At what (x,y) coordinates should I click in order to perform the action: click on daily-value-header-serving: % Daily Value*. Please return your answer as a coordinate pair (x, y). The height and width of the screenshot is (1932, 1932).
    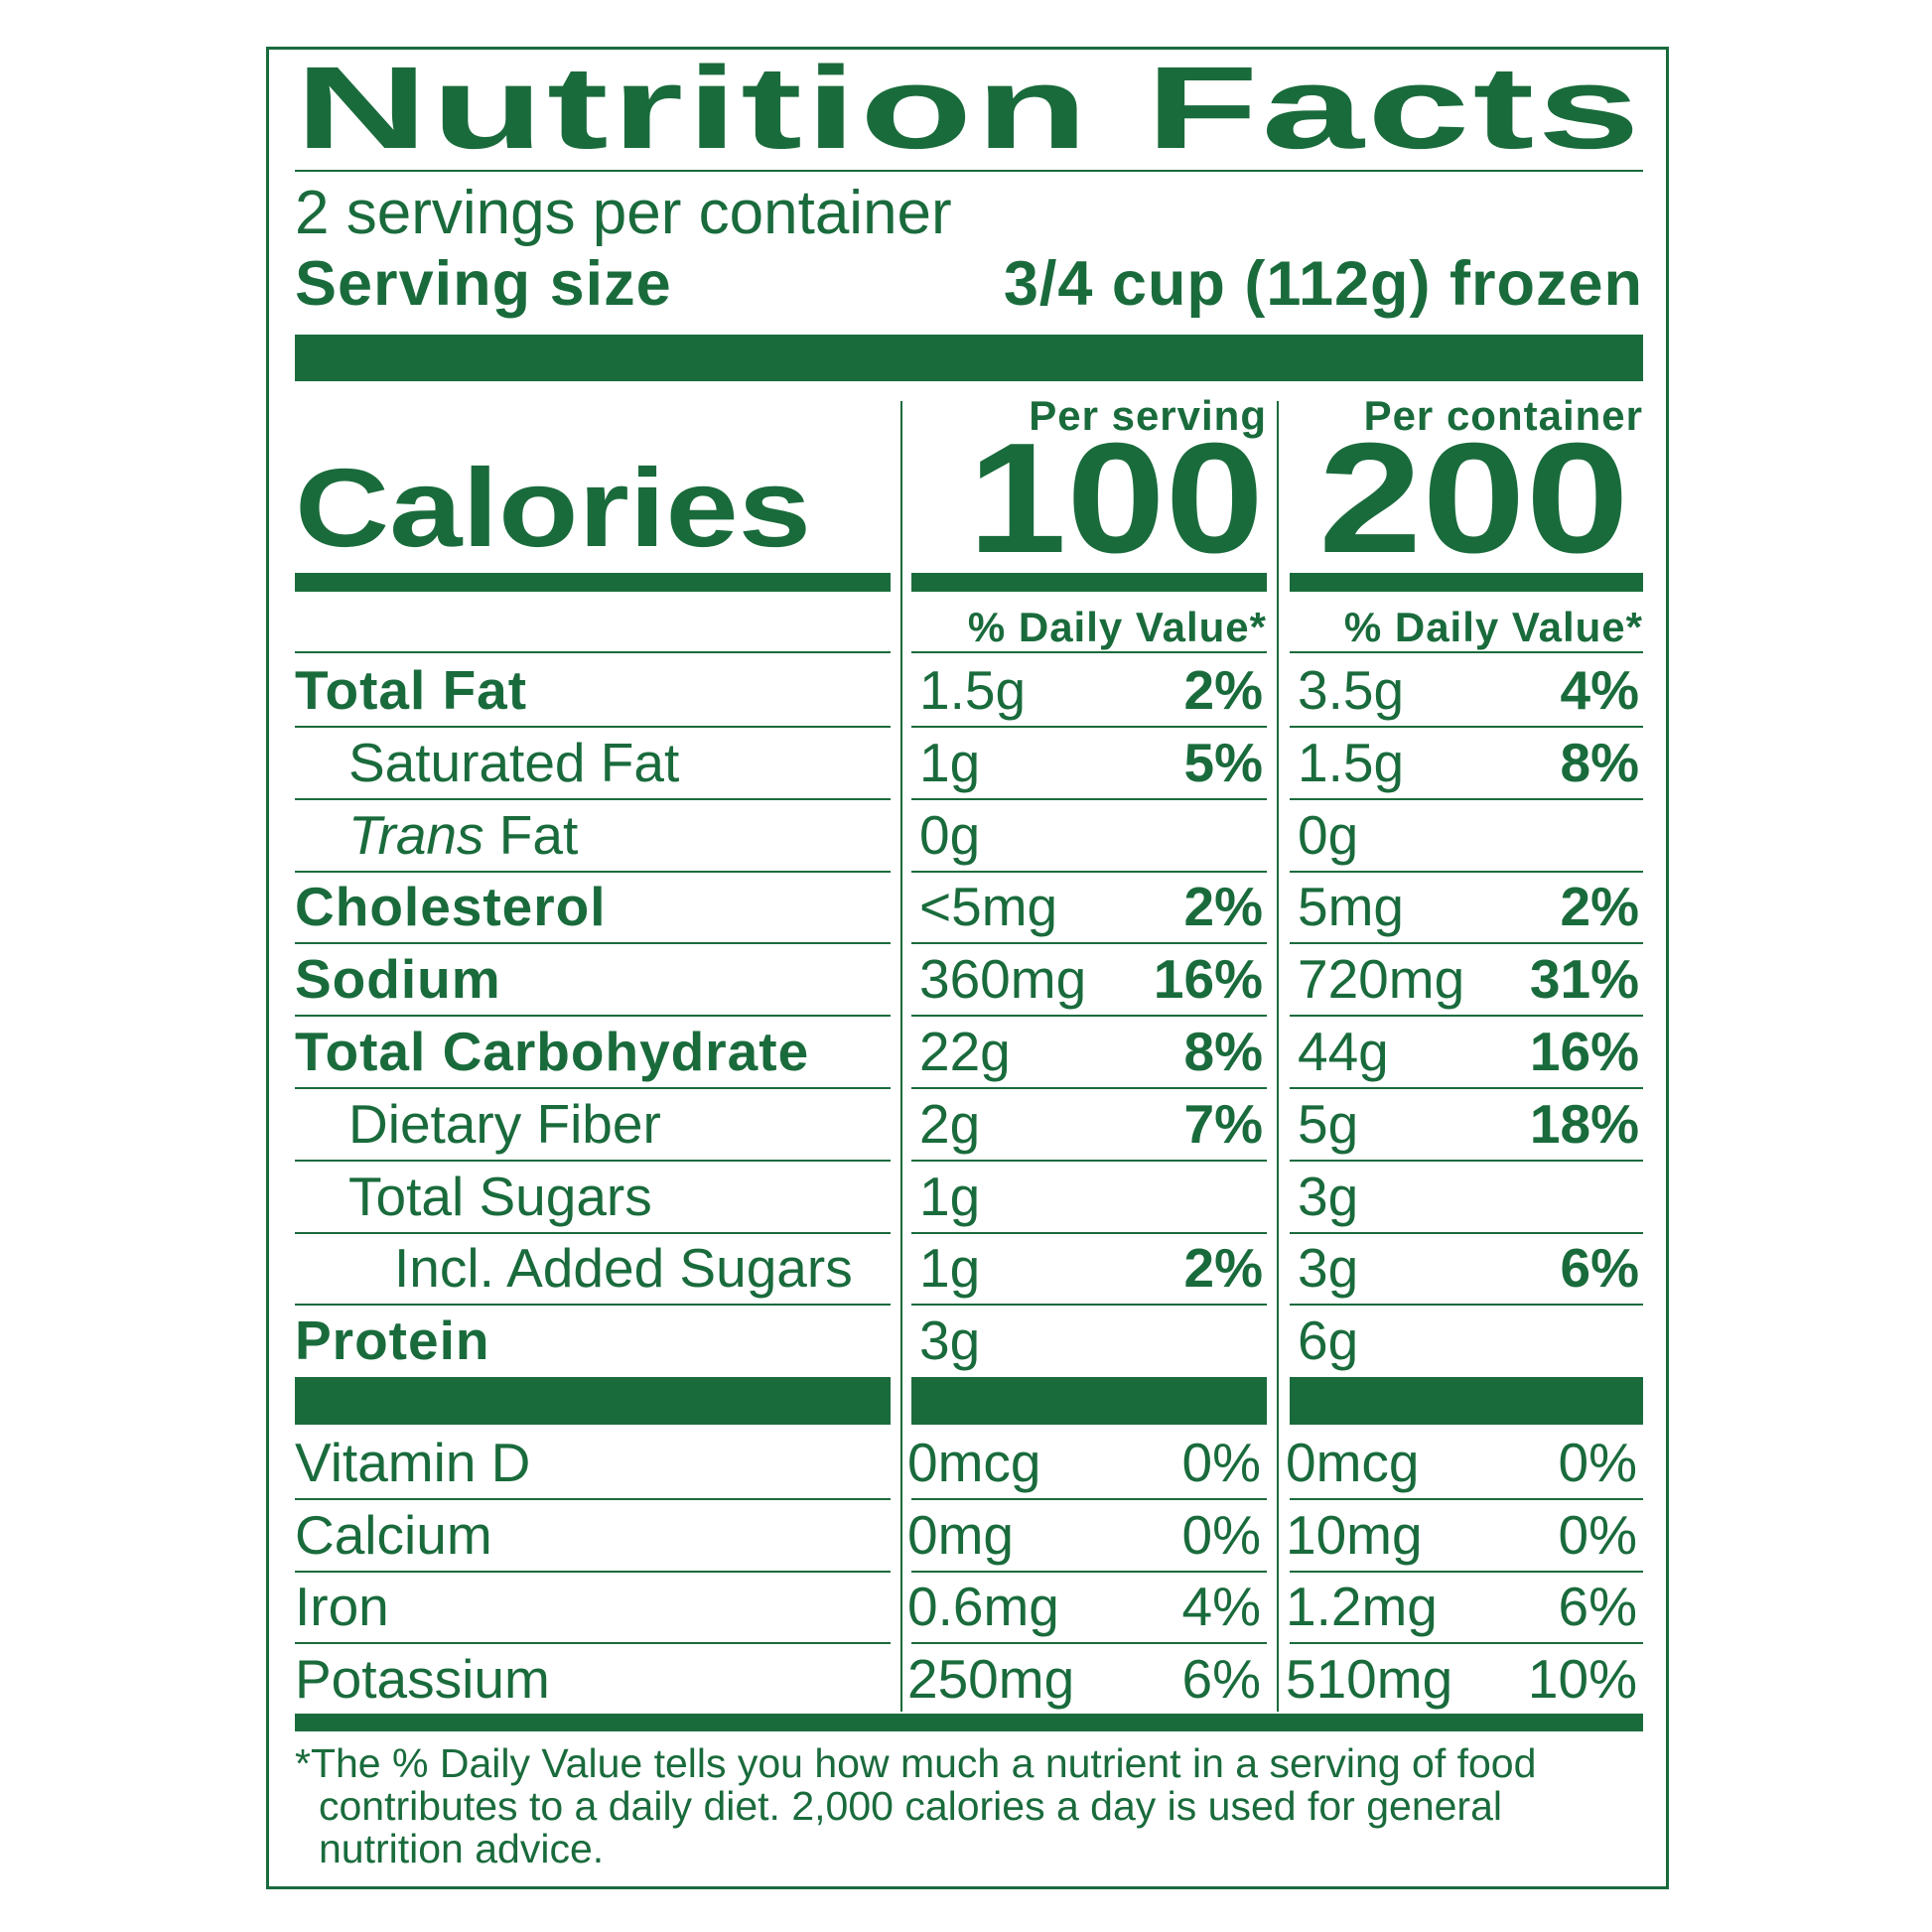
    Looking at the image, I should click on (1117, 627).